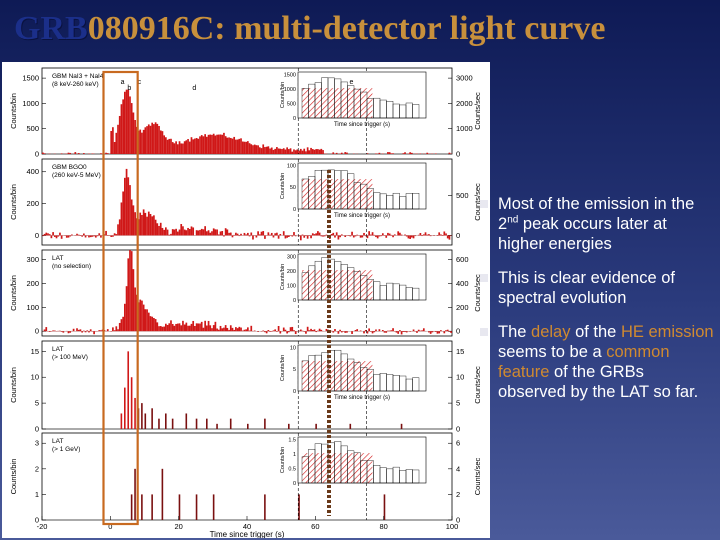 The height and width of the screenshot is (540, 720). Describe the element at coordinates (383, 526) in the screenshot. I see `x-tick-label: 80` at that location.